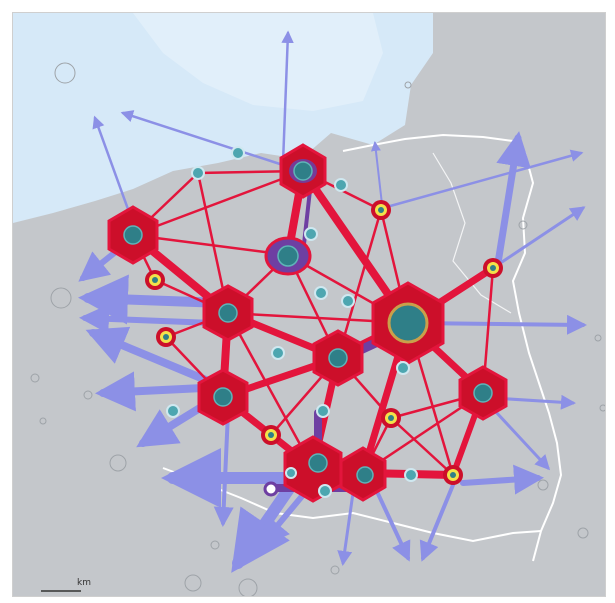 This screenshot has height=603, width=615. What do you see at coordinates (84, 583) in the screenshot?
I see `scale-label: km` at bounding box center [84, 583].